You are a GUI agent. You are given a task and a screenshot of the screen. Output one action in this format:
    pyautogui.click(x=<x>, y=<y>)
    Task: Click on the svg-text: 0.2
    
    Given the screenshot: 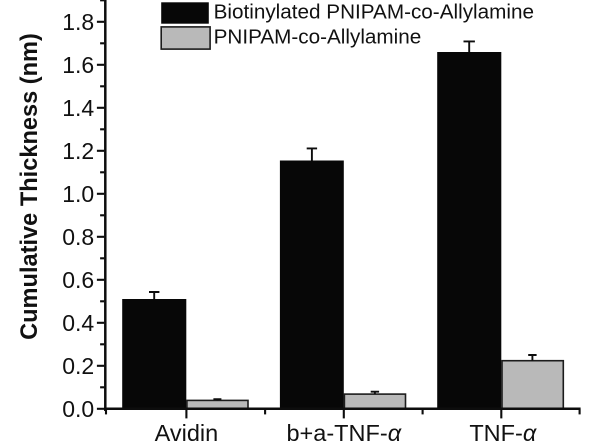 What is the action you would take?
    pyautogui.click(x=78, y=366)
    